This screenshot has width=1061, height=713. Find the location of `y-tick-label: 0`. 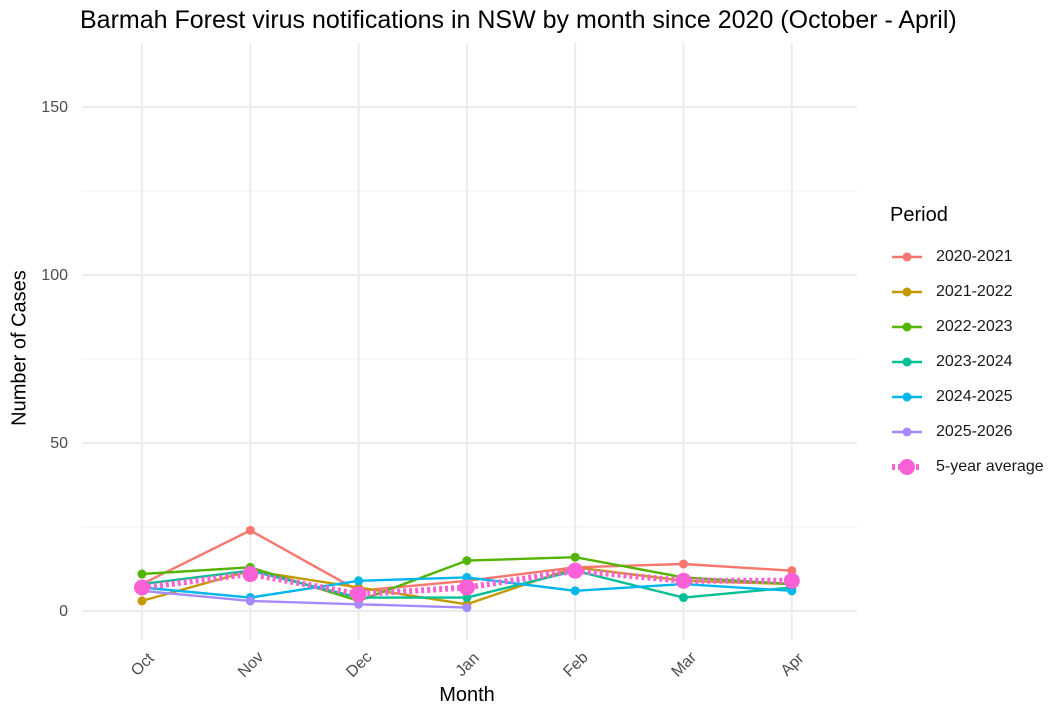

y-tick-label: 0 is located at coordinates (63, 611).